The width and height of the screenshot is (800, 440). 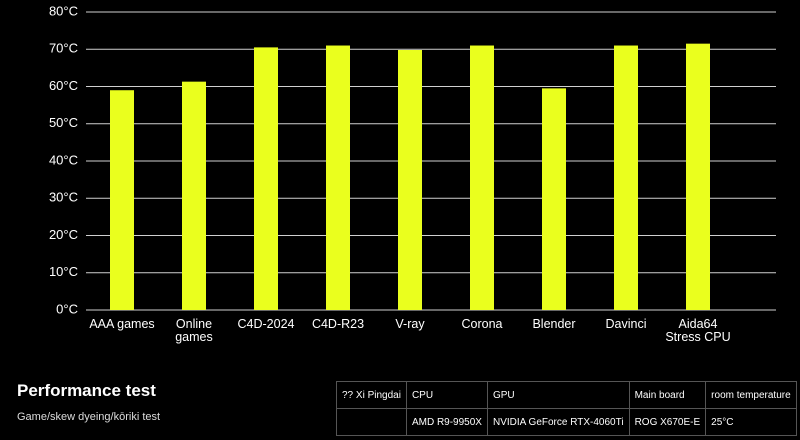 I want to click on header-cell: GPU, so click(x=558, y=395).